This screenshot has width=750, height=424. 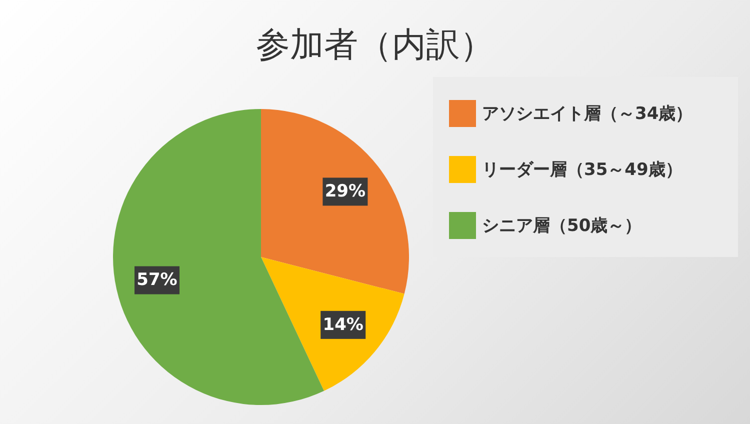 What do you see at coordinates (562, 225) in the screenshot?
I see `legend-label: シニア層（50歳～）` at bounding box center [562, 225].